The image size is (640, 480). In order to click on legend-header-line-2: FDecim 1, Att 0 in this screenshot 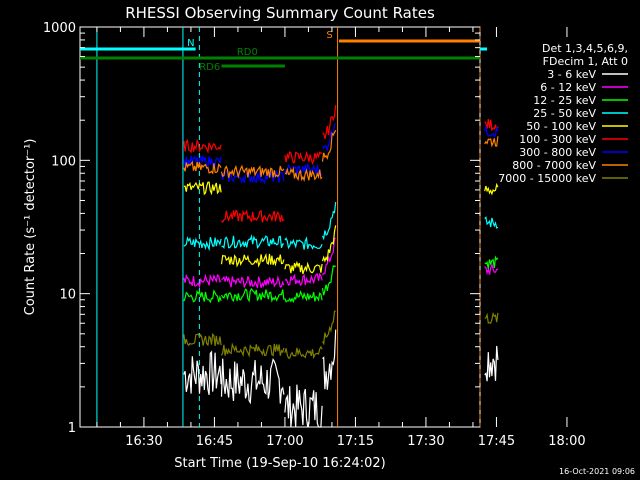, I will do `click(585, 61)`.